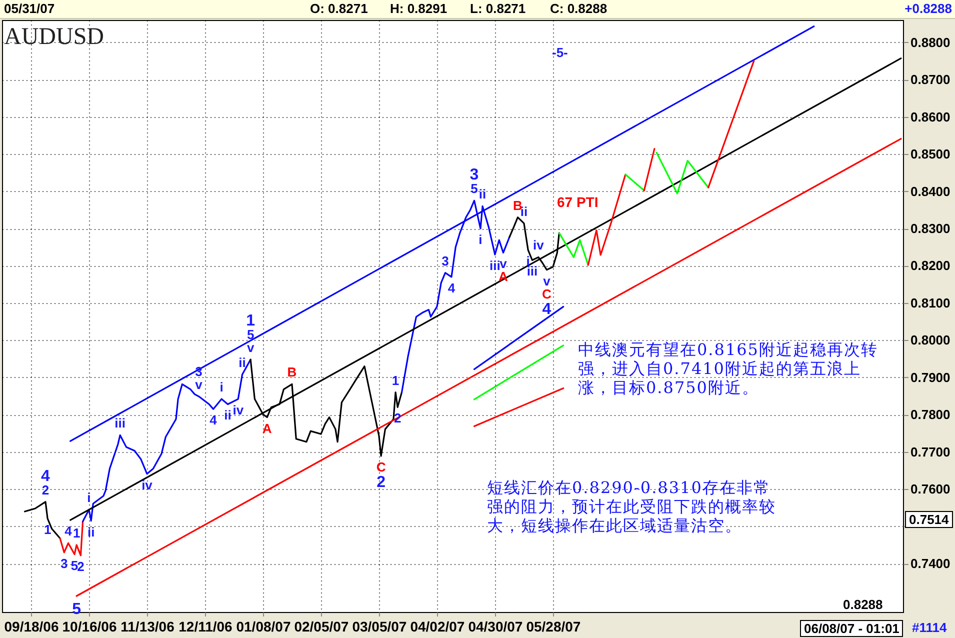 The image size is (955, 638). What do you see at coordinates (54, 37) in the screenshot?
I see `chart-title: AUDUSD` at bounding box center [54, 37].